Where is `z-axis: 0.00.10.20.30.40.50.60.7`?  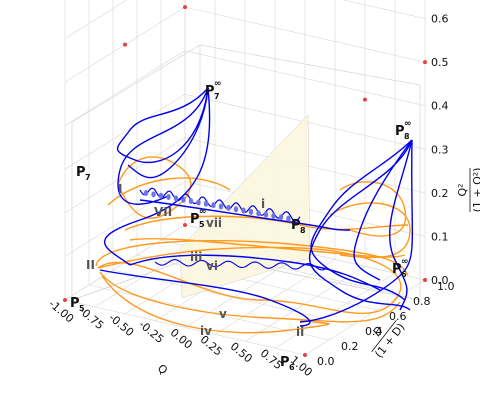
z-axis: 0.00.10.20.30.40.50.60.7 is located at coordinates (440, 150).